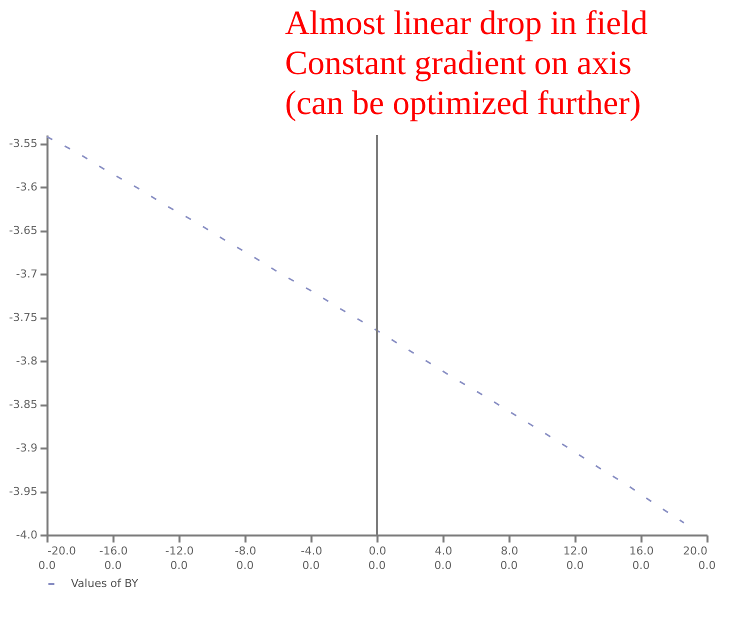 The image size is (750, 617). I want to click on x-tick-label: -4.0, so click(311, 551).